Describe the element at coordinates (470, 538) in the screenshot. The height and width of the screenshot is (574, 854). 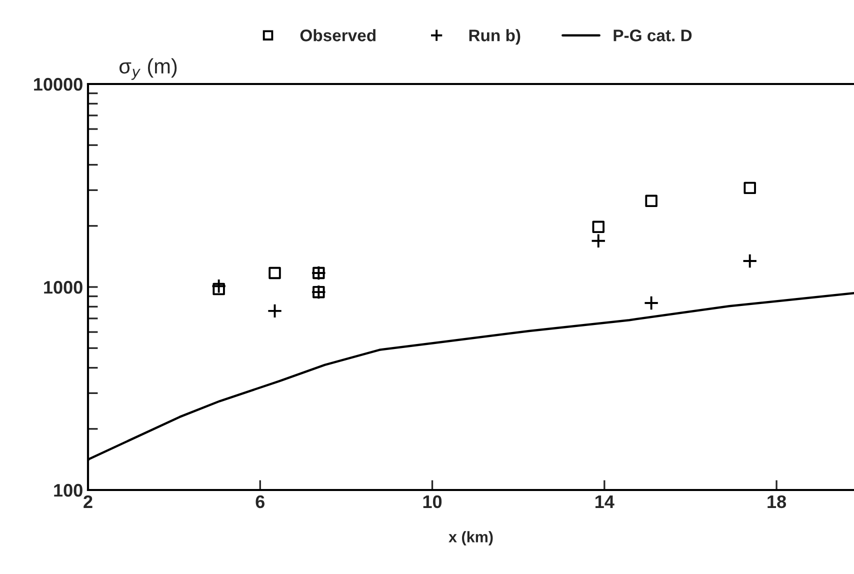
I see `x-axis-title: x (km)` at that location.